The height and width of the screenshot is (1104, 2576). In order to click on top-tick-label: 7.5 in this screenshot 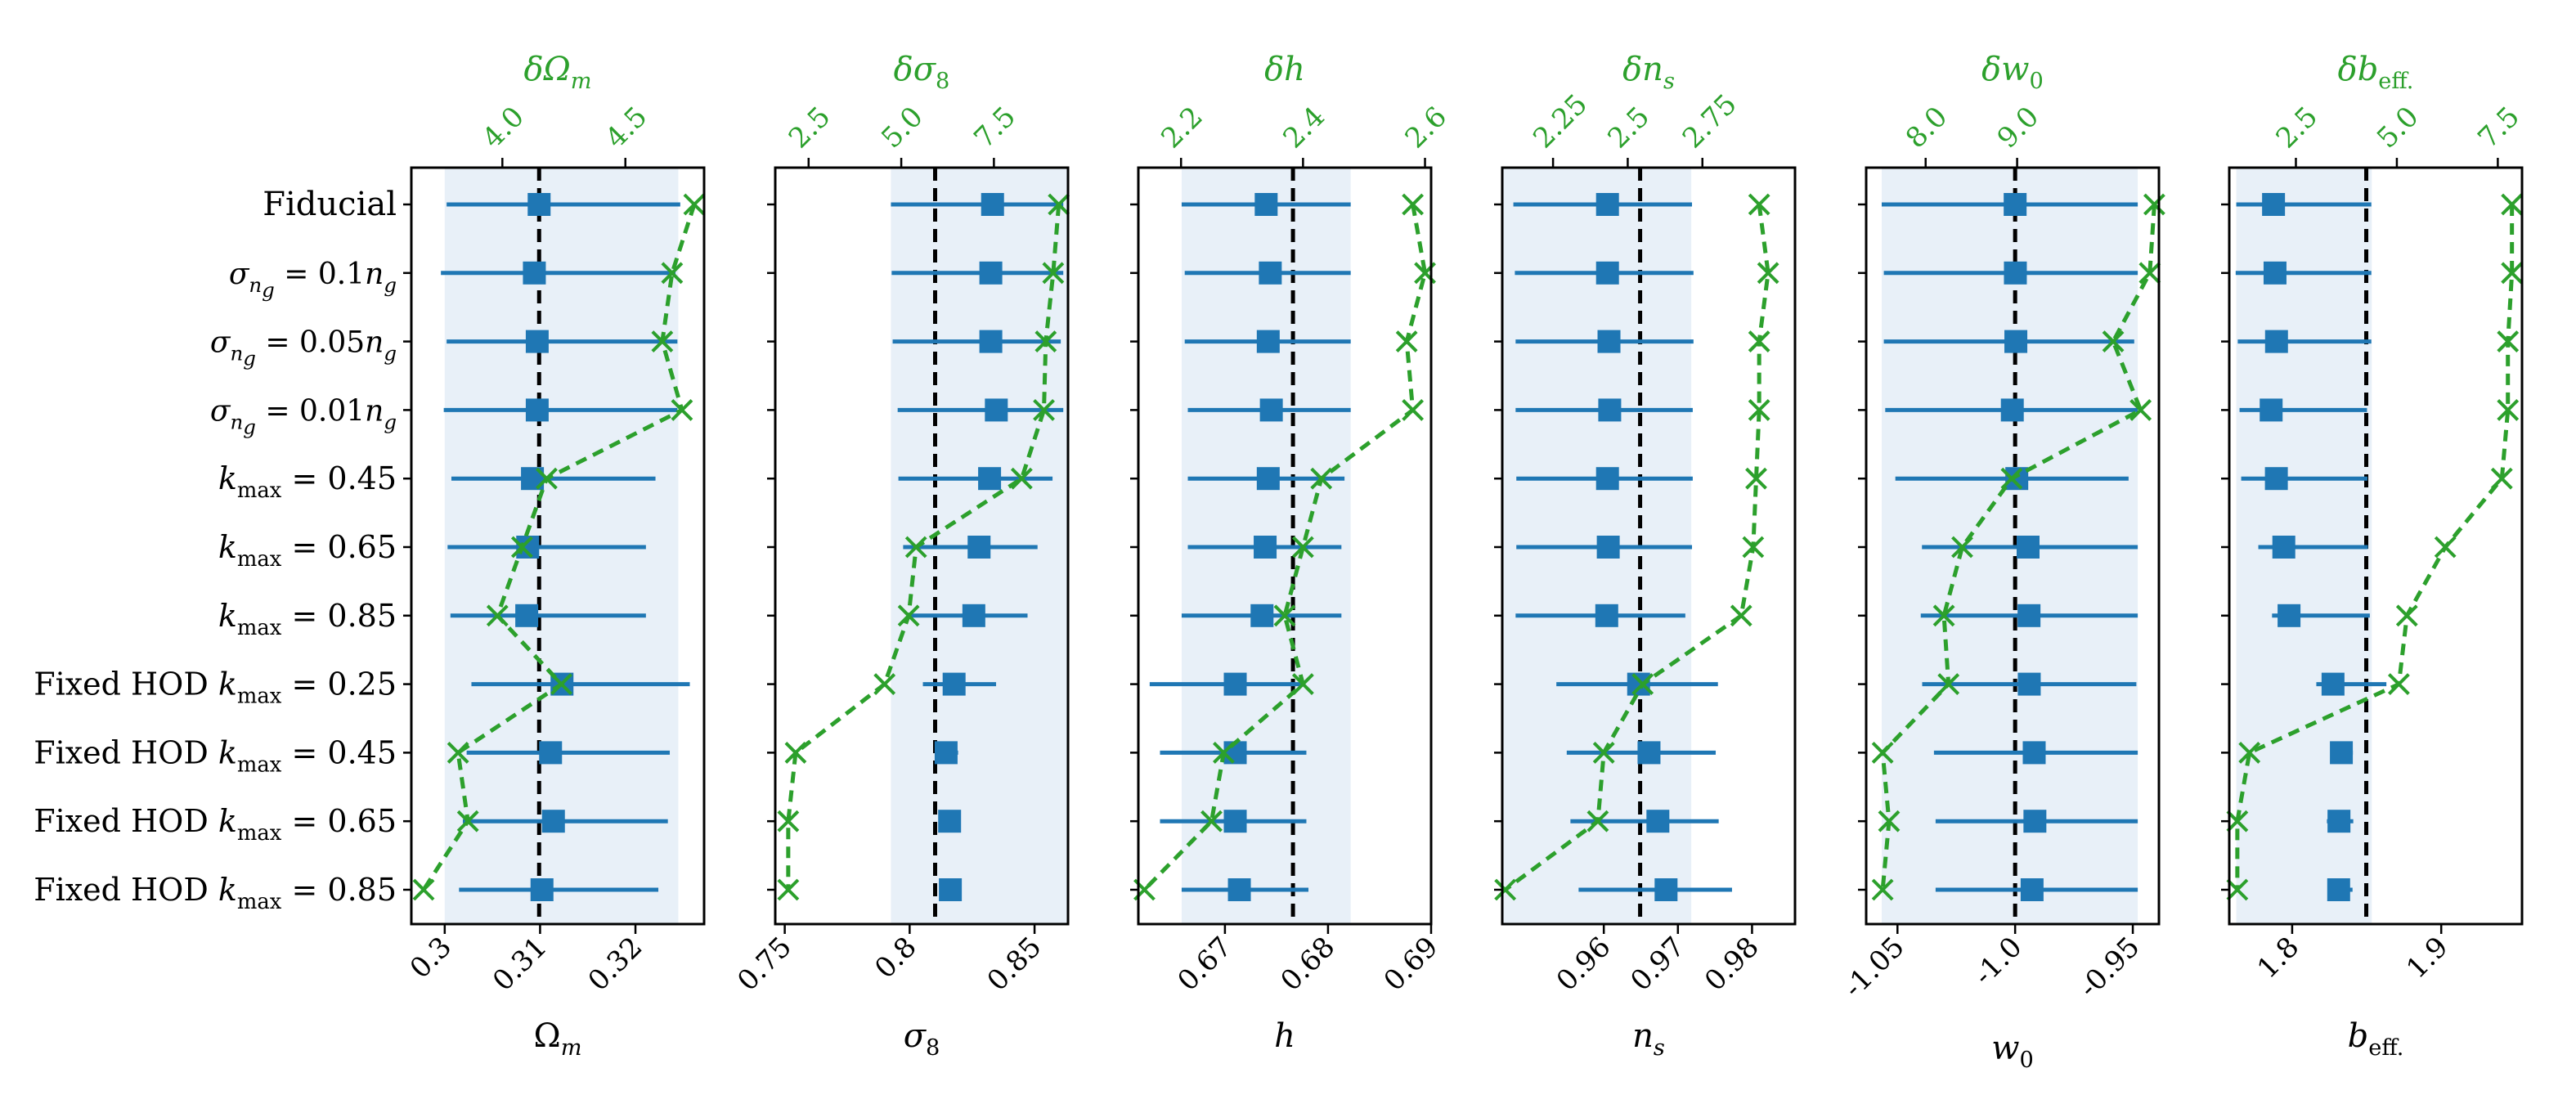, I will do `click(2498, 128)`.